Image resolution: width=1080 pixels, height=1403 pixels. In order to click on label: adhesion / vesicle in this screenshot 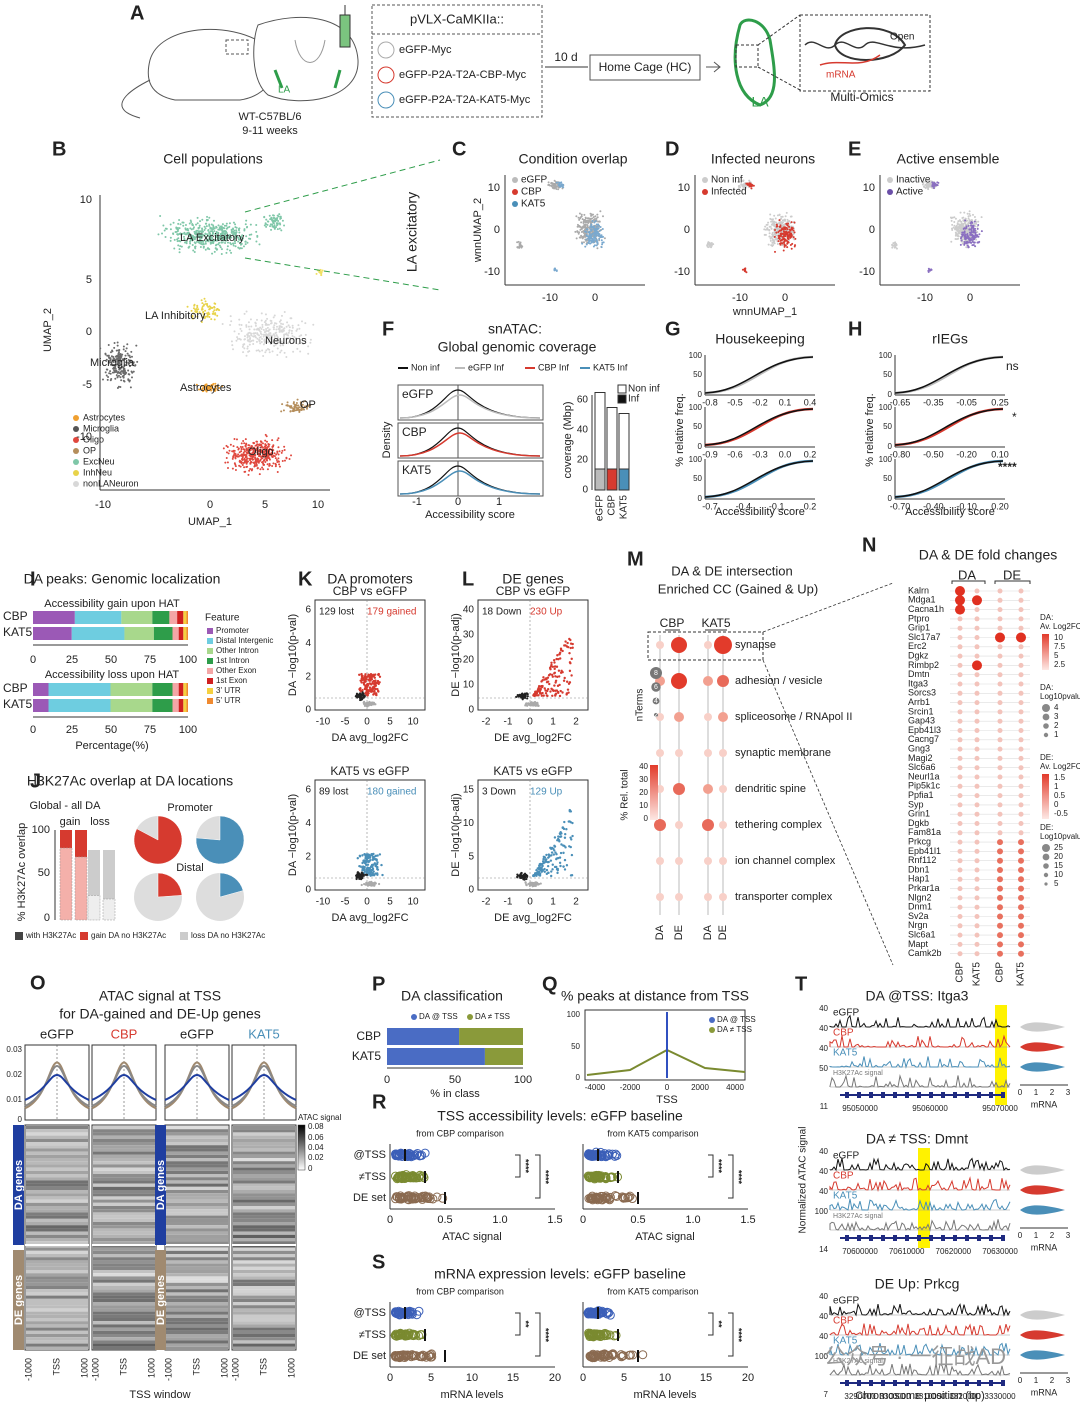, I will do `click(778, 681)`.